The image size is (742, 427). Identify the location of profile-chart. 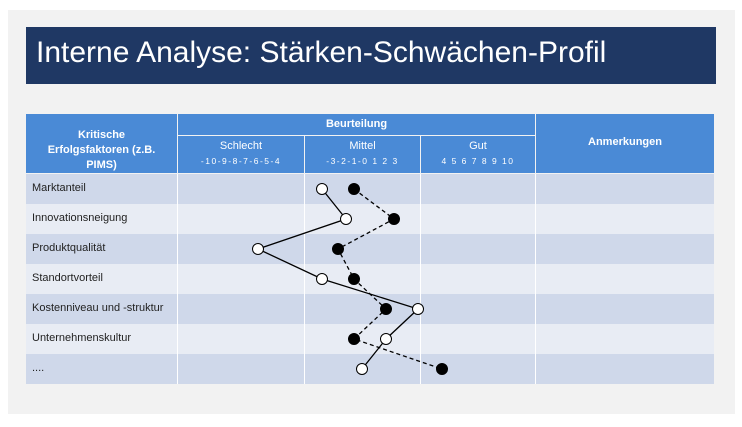
(350, 279).